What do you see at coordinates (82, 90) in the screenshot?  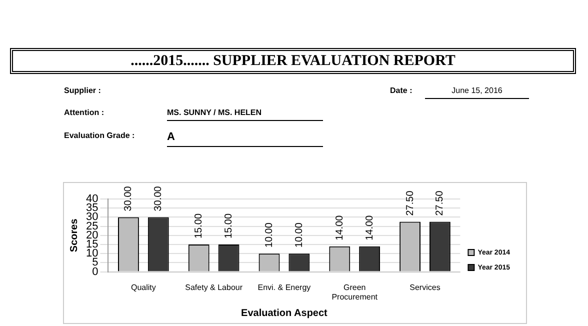 I see `text: Supplier :` at bounding box center [82, 90].